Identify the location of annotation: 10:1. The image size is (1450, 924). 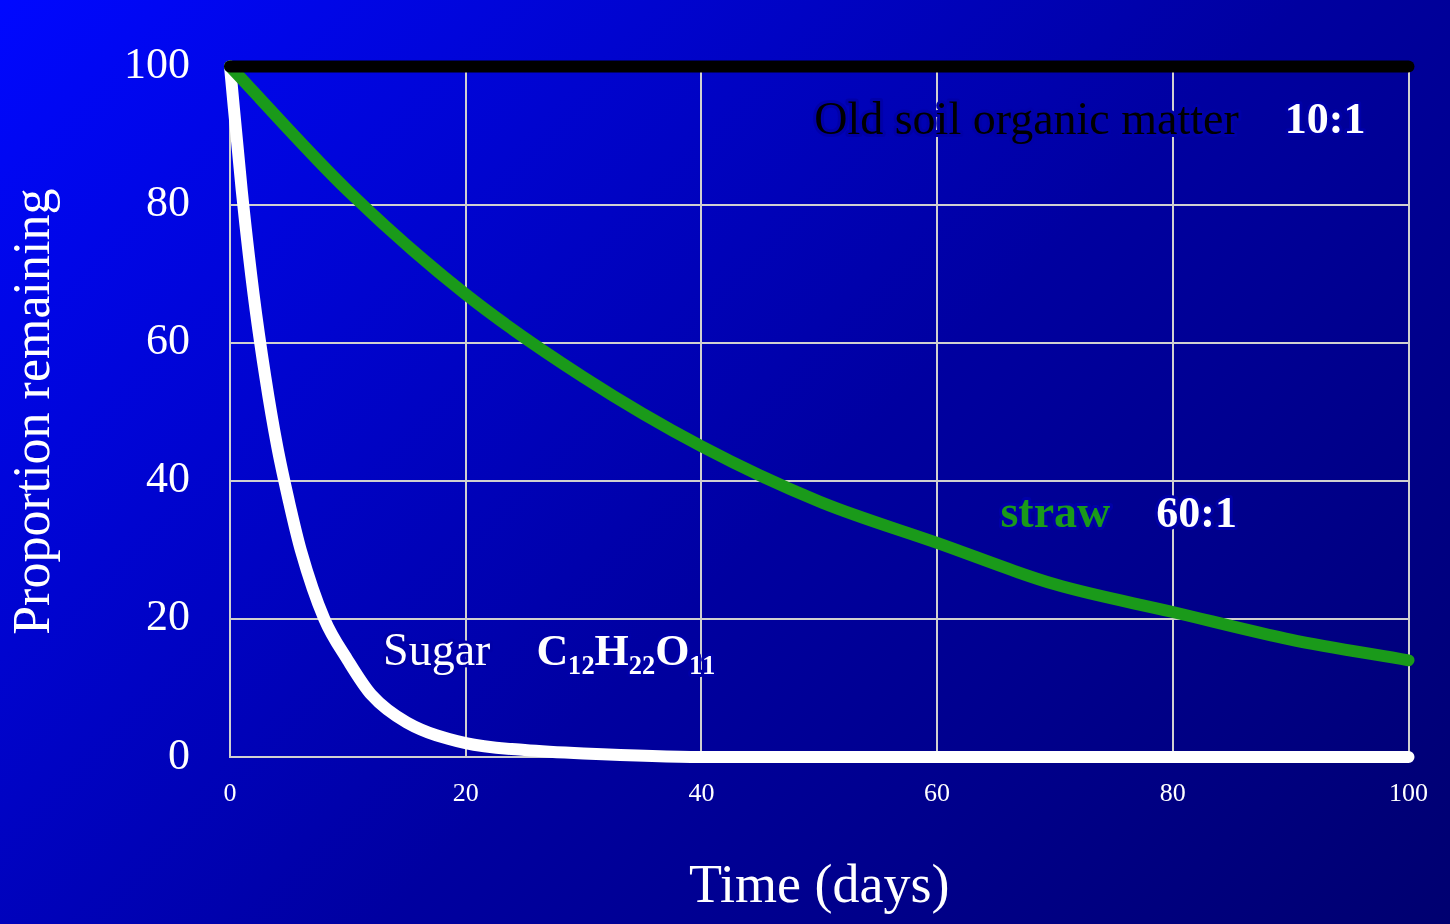
(1325, 119).